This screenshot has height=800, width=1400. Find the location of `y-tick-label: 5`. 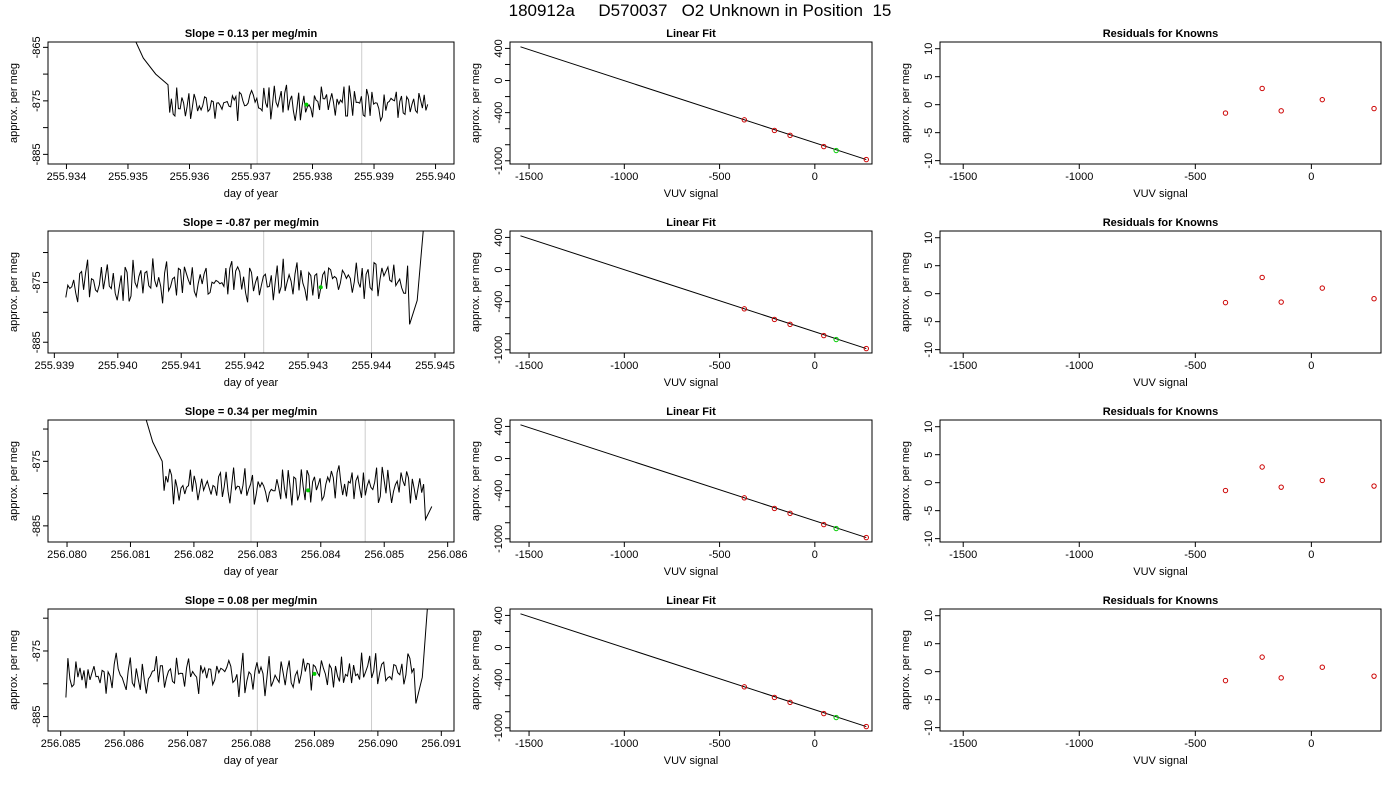

y-tick-label: 5 is located at coordinates (929, 455).